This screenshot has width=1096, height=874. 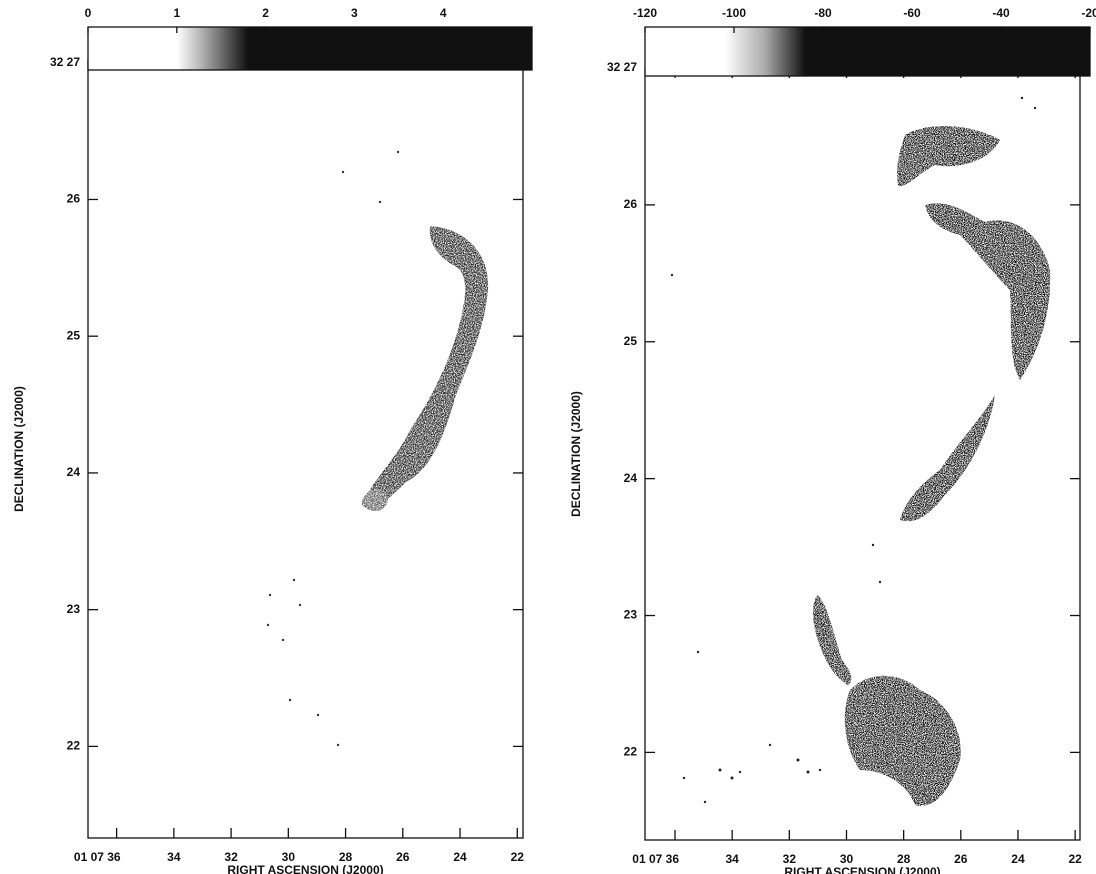 I want to click on emission-map, so click(x=425, y=369).